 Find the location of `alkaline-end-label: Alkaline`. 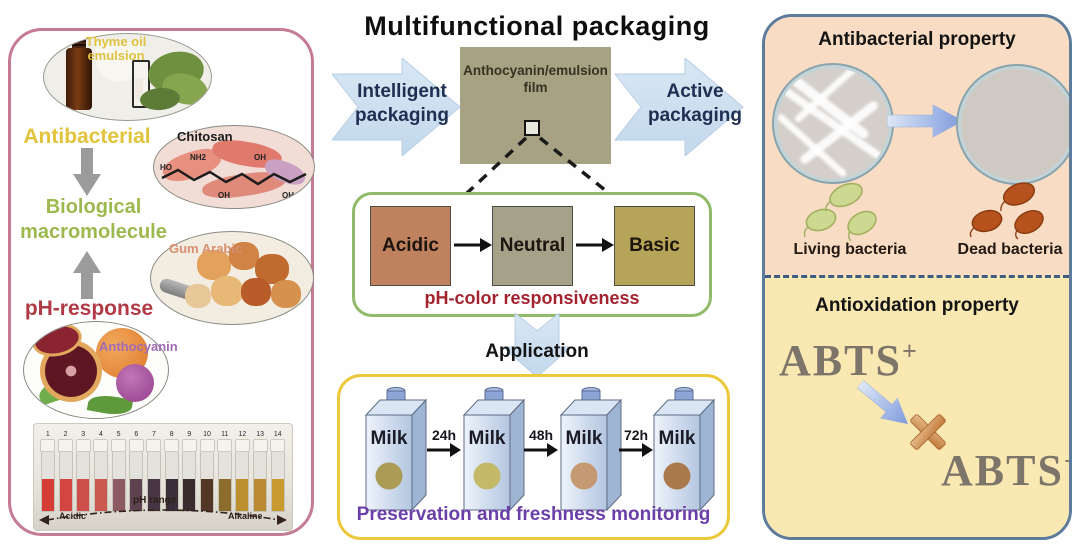

alkaline-end-label: Alkaline is located at coordinates (245, 516).